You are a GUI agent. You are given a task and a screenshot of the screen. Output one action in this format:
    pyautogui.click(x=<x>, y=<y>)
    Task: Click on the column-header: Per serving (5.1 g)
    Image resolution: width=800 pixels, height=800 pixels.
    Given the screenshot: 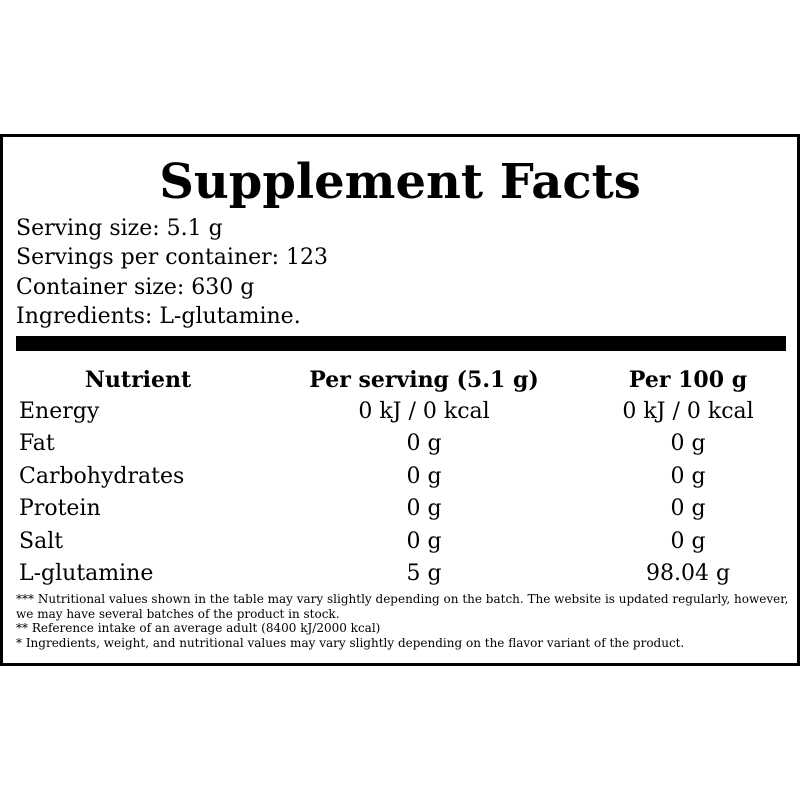 What is the action you would take?
    pyautogui.click(x=424, y=380)
    